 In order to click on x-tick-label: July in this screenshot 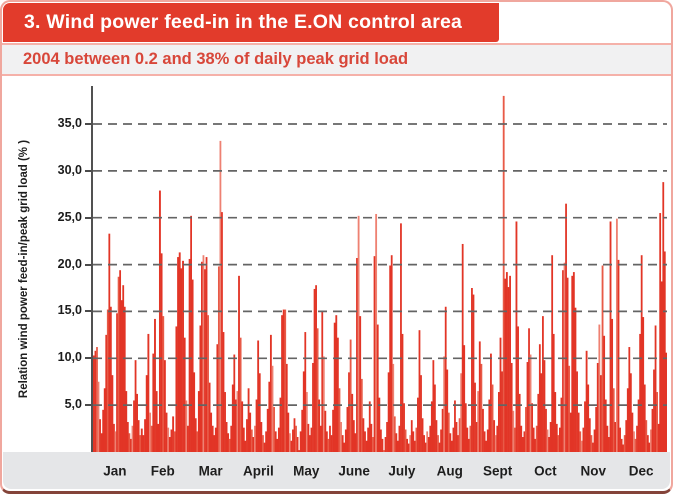, I will do `click(402, 470)`.